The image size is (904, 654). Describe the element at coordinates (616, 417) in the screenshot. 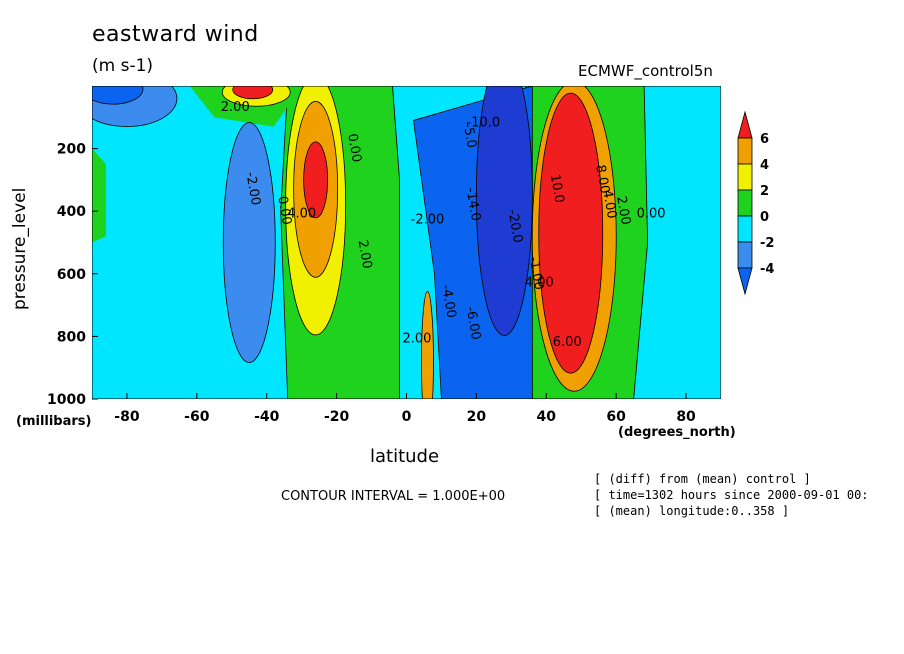

I see `x-tick-label: 60` at that location.